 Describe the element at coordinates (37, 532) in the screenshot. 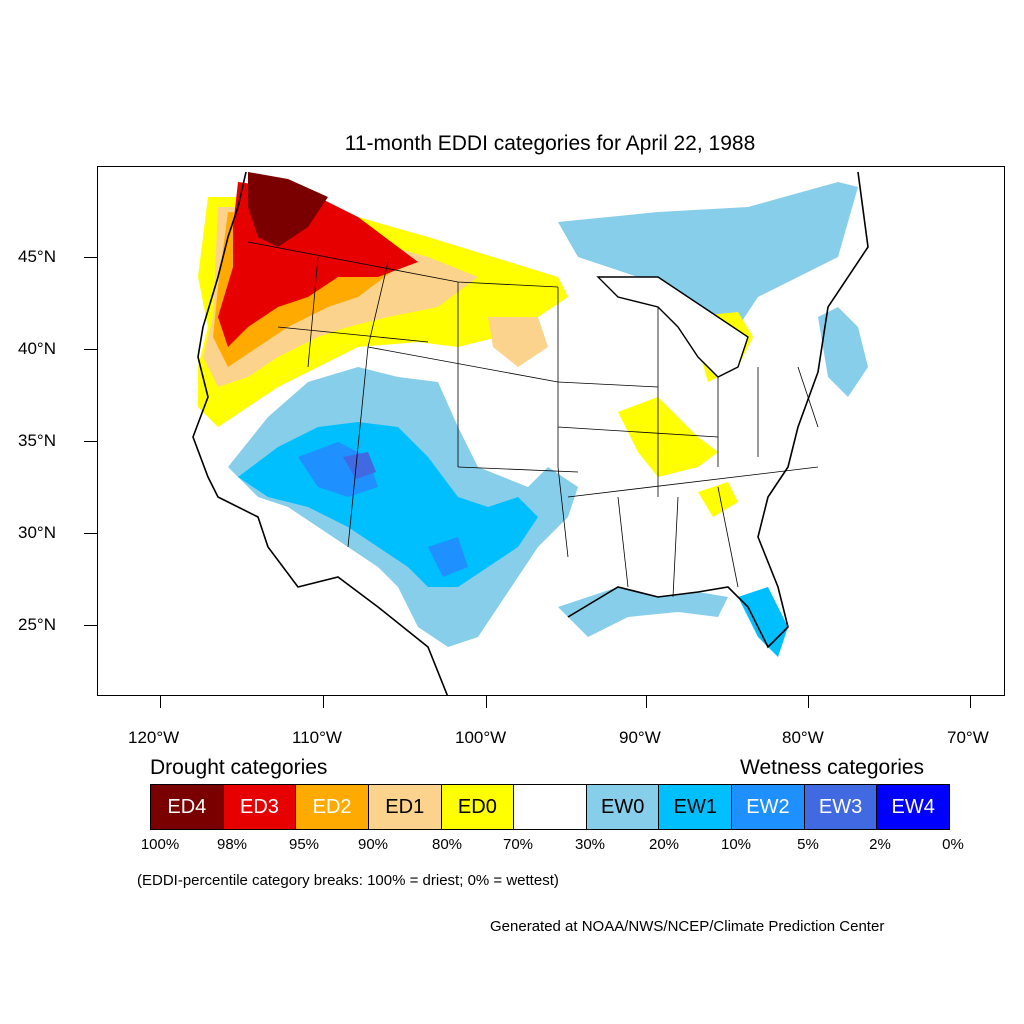

I see `lat-label-30: 30°N` at that location.